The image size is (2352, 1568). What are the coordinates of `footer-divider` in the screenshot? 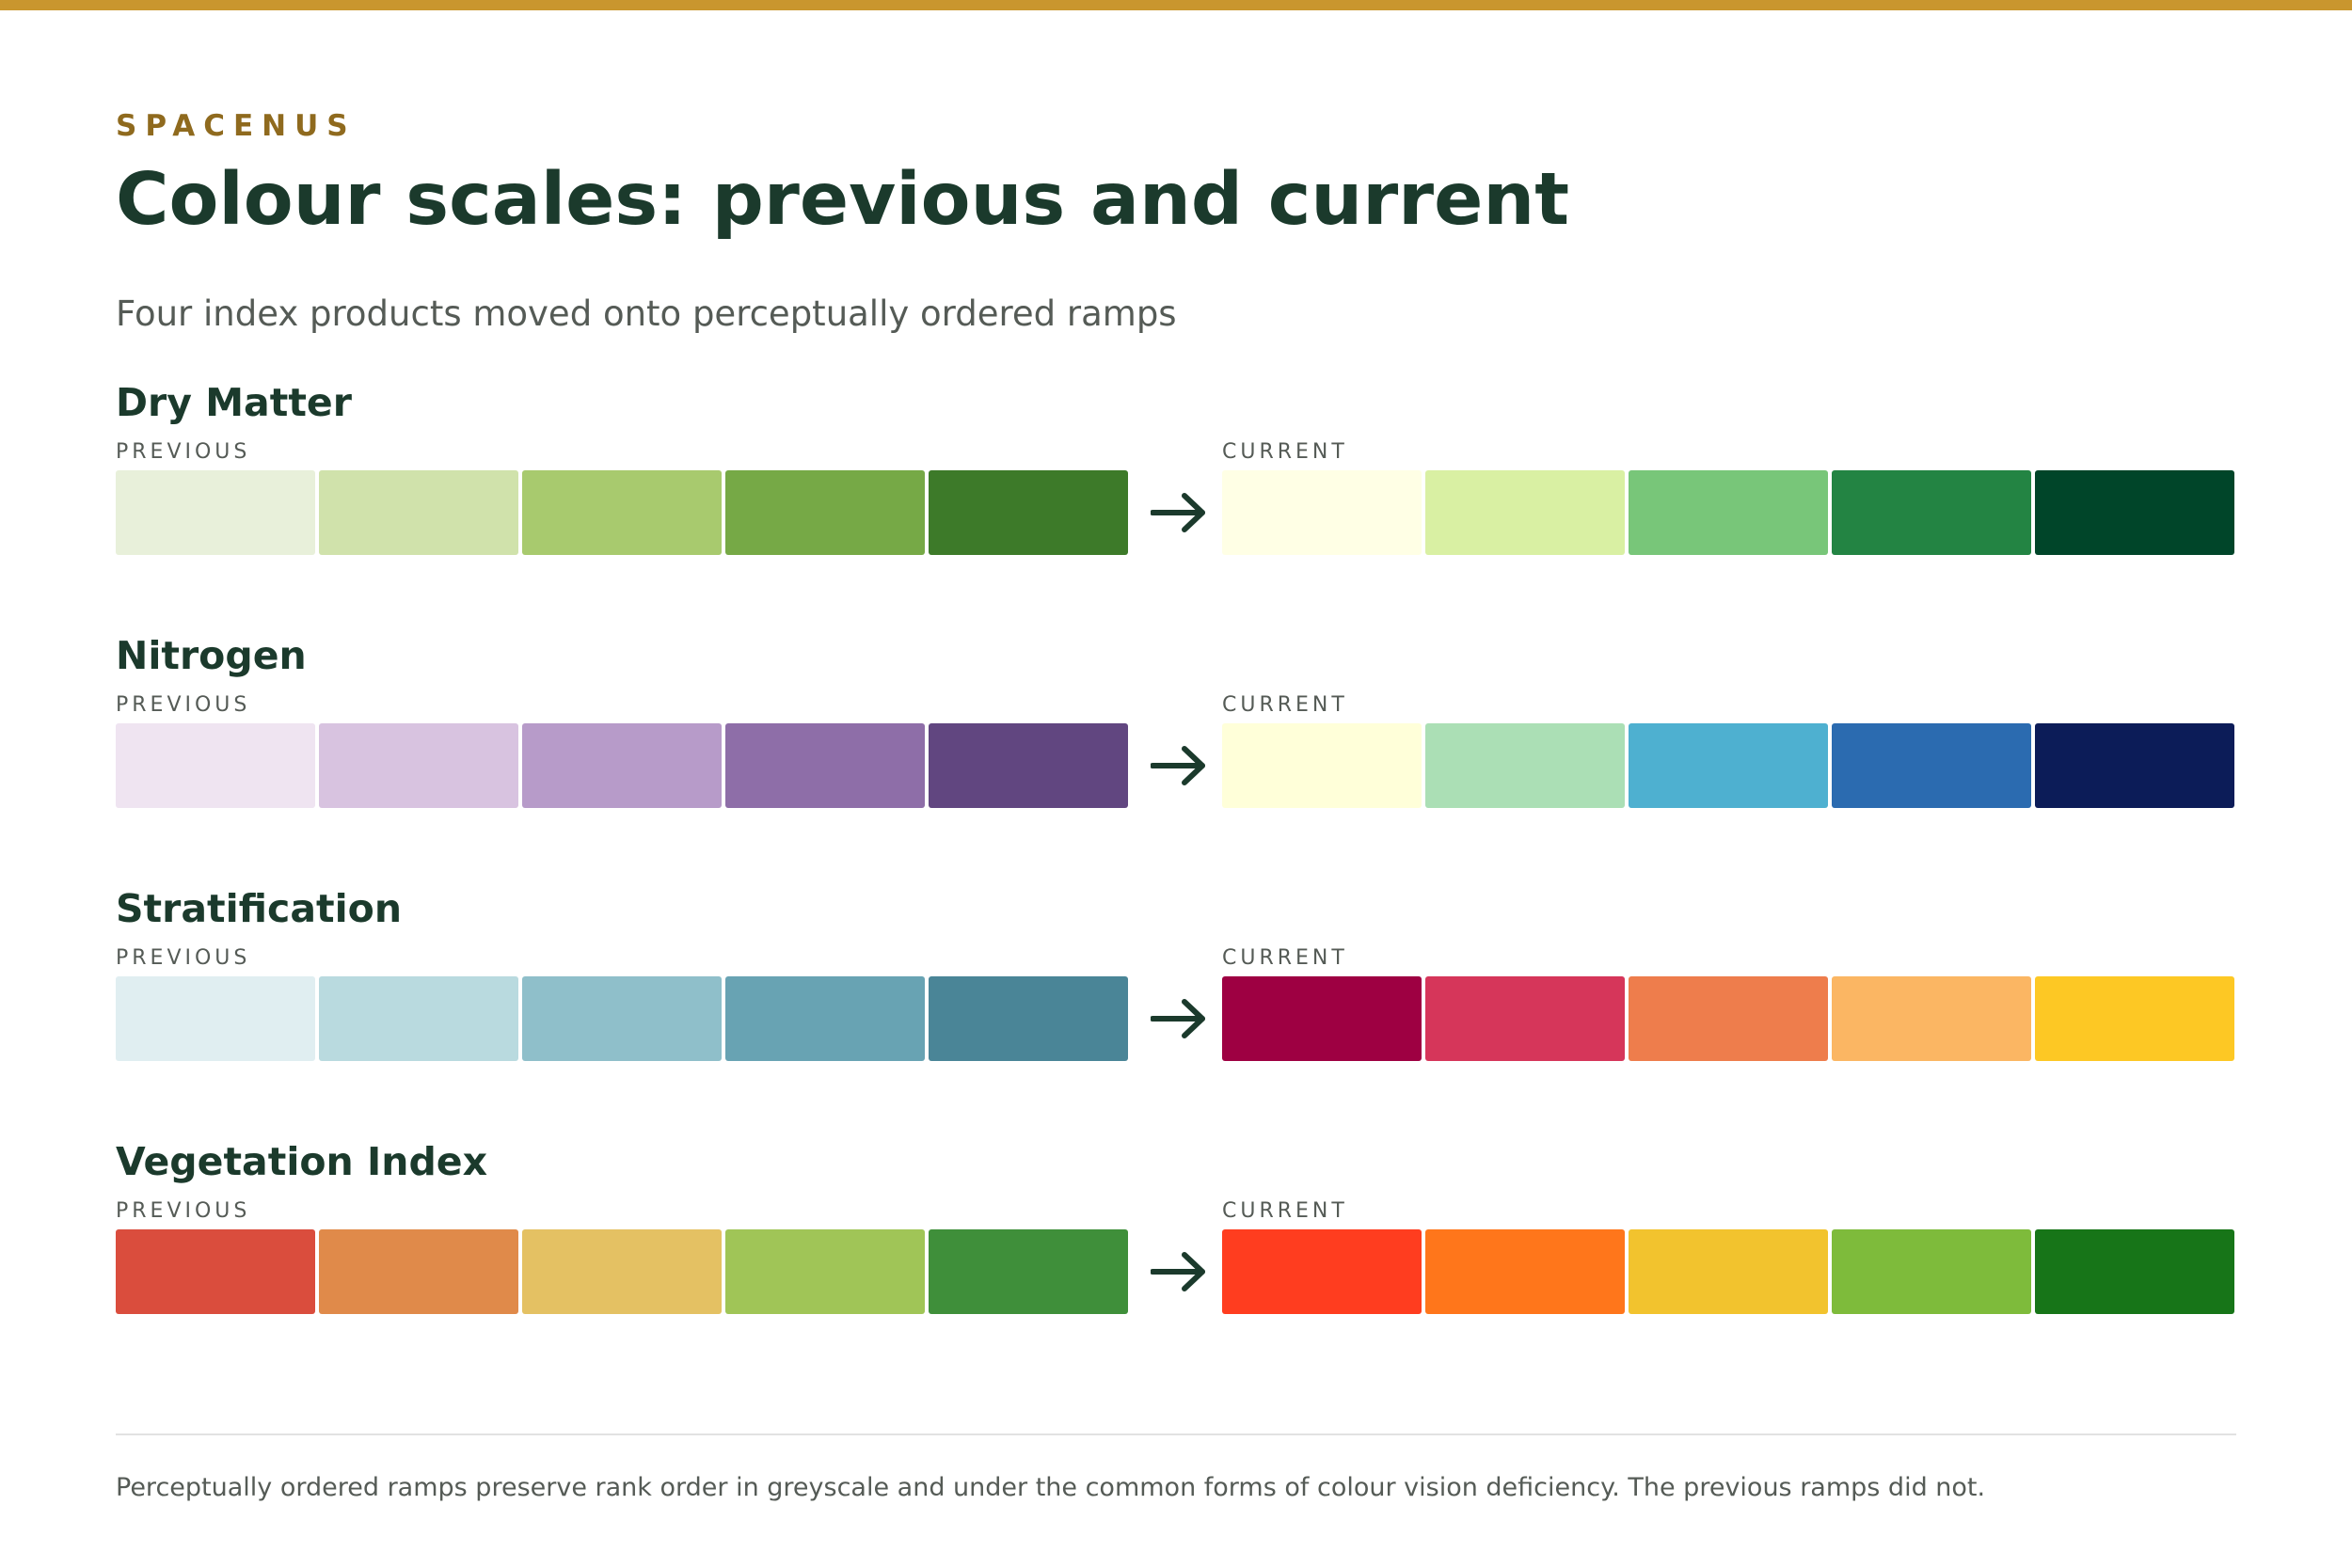 It's located at (1176, 1434).